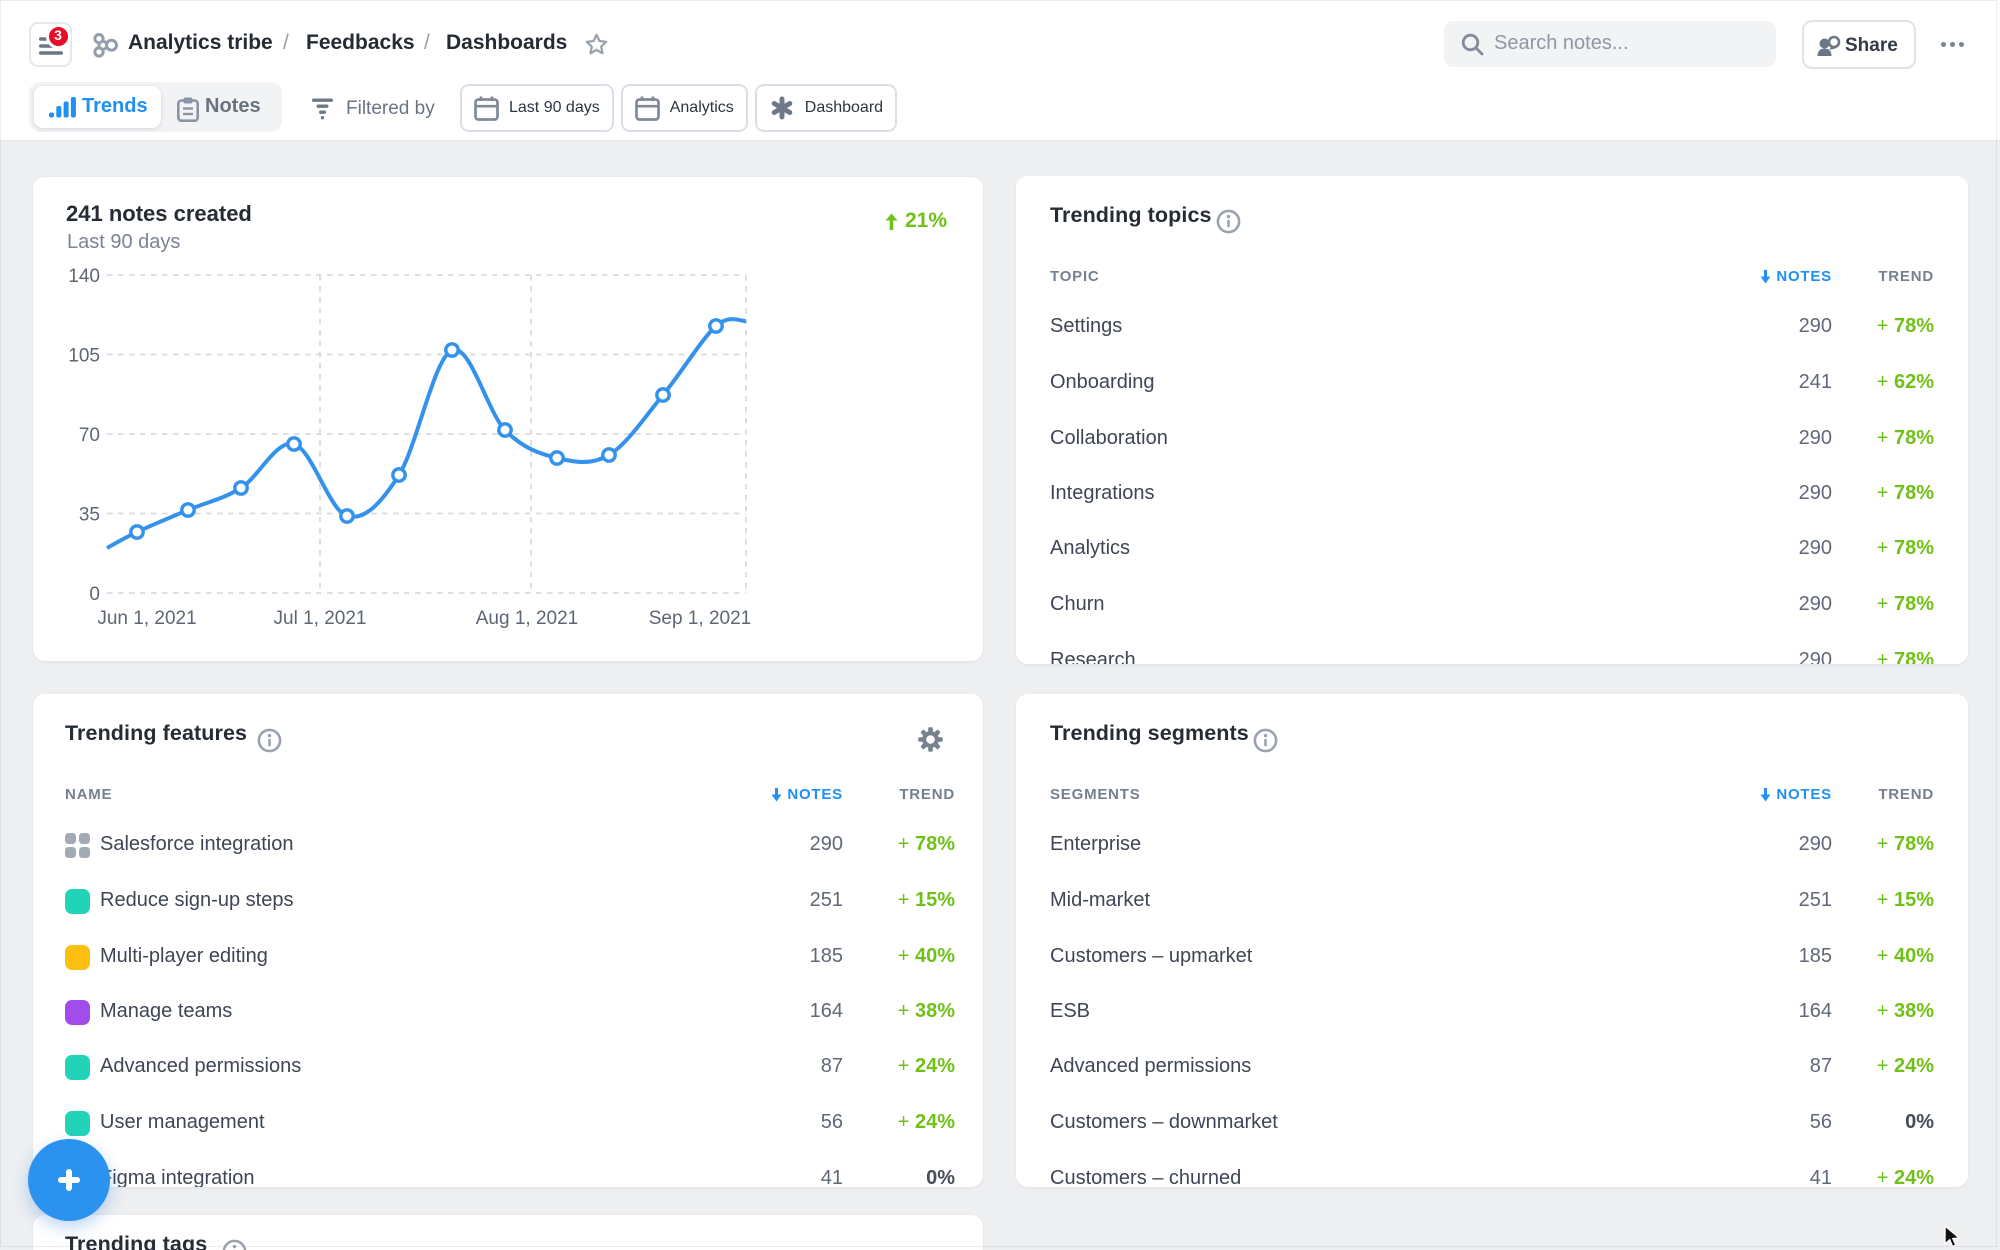  Describe the element at coordinates (89, 515) in the screenshot. I see `svg-text: 35` at that location.